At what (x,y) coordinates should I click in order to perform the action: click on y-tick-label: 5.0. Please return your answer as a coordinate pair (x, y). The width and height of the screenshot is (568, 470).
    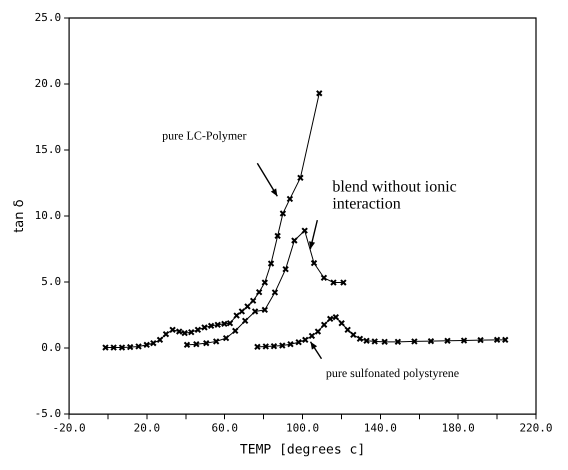
    Looking at the image, I should click on (51, 281).